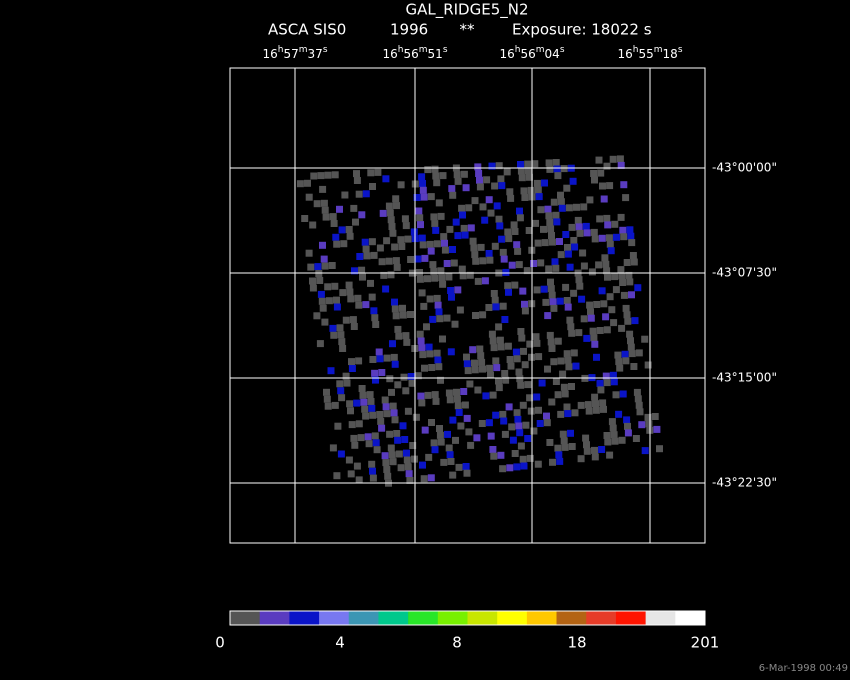  I want to click on ra-label: 16h57m37s, so click(294, 53).